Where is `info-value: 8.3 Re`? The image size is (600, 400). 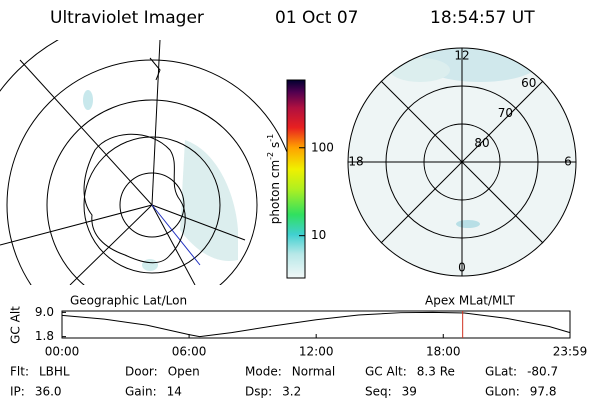 info-value: 8.3 Re is located at coordinates (436, 372).